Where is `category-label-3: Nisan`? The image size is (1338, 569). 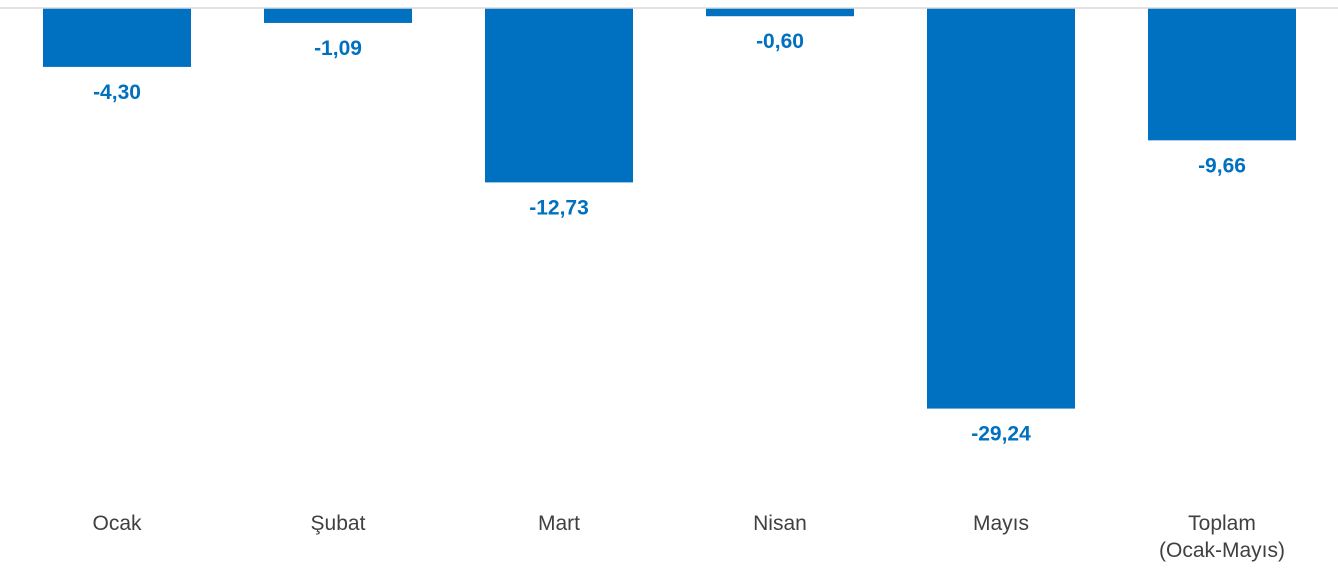
category-label-3: Nisan is located at coordinates (780, 523).